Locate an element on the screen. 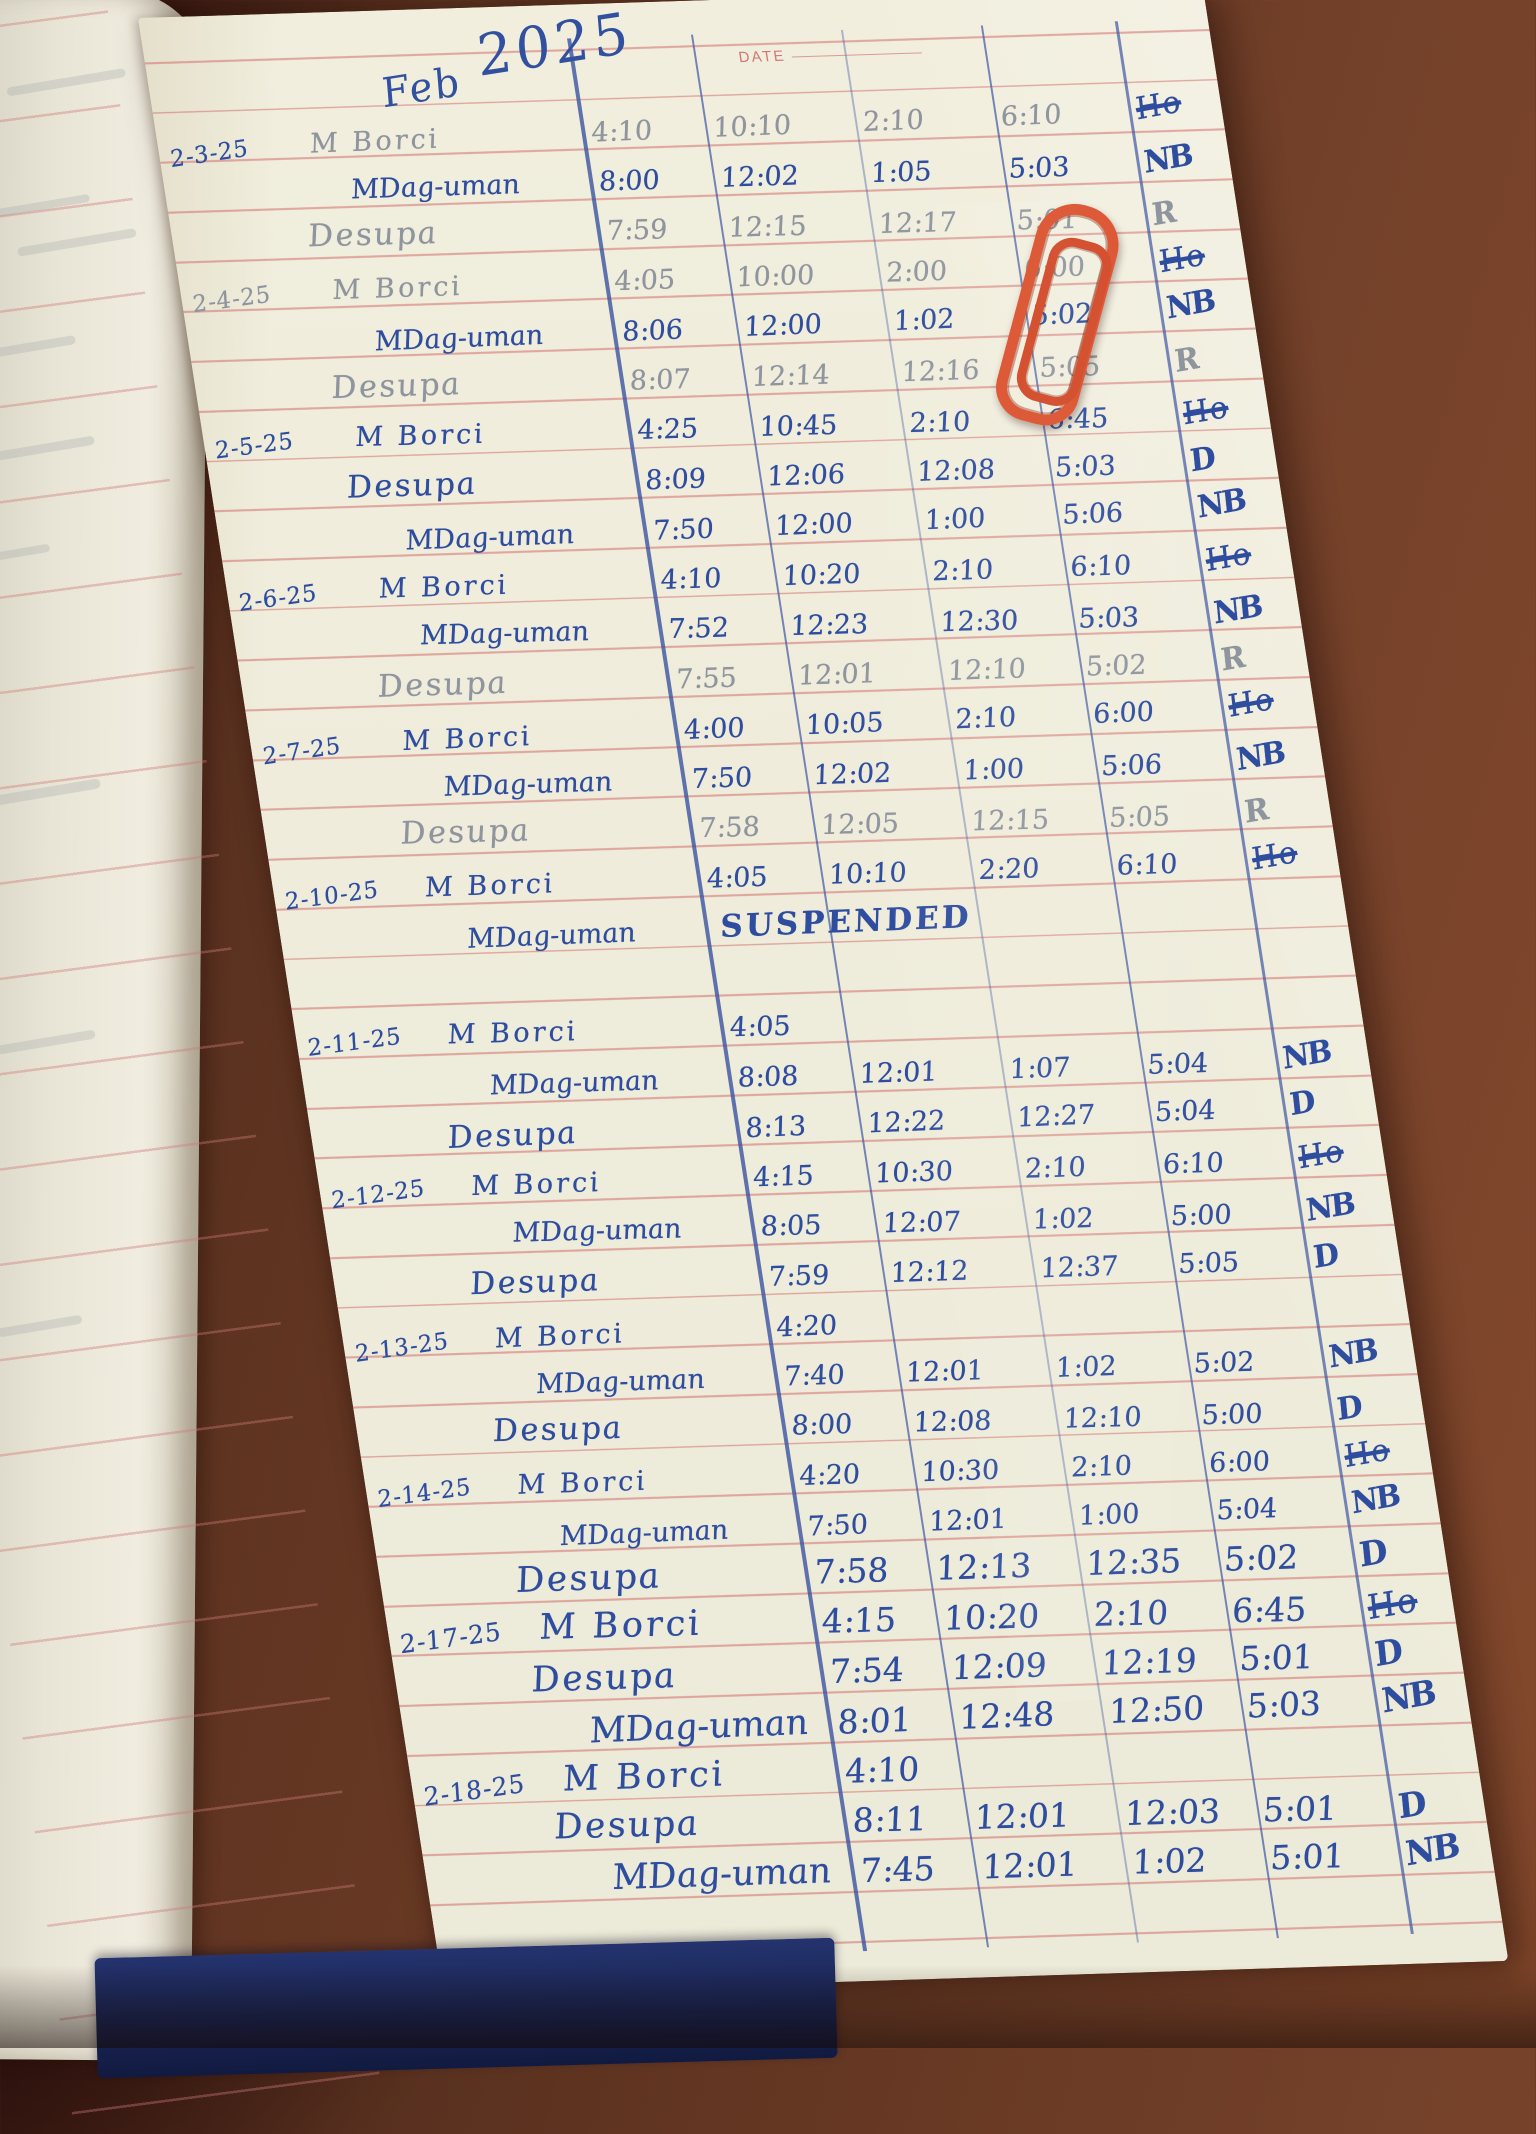  time-in-pm: 12:03 is located at coordinates (1173, 1812).